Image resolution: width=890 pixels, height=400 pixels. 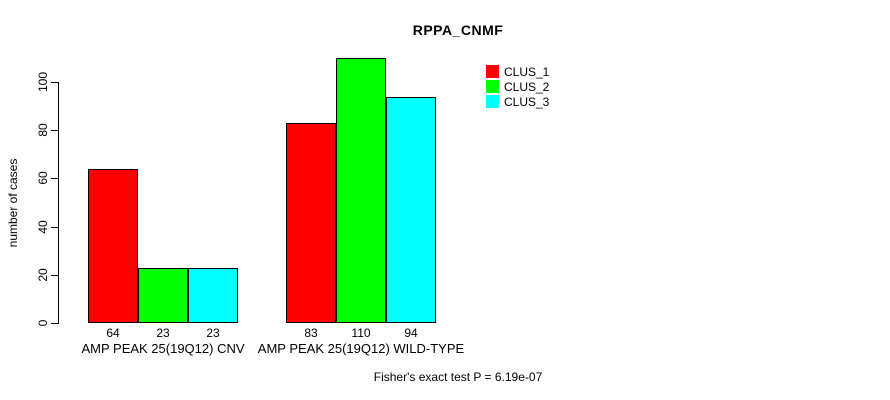 I want to click on bar-clus_3-group2, so click(x=411, y=209).